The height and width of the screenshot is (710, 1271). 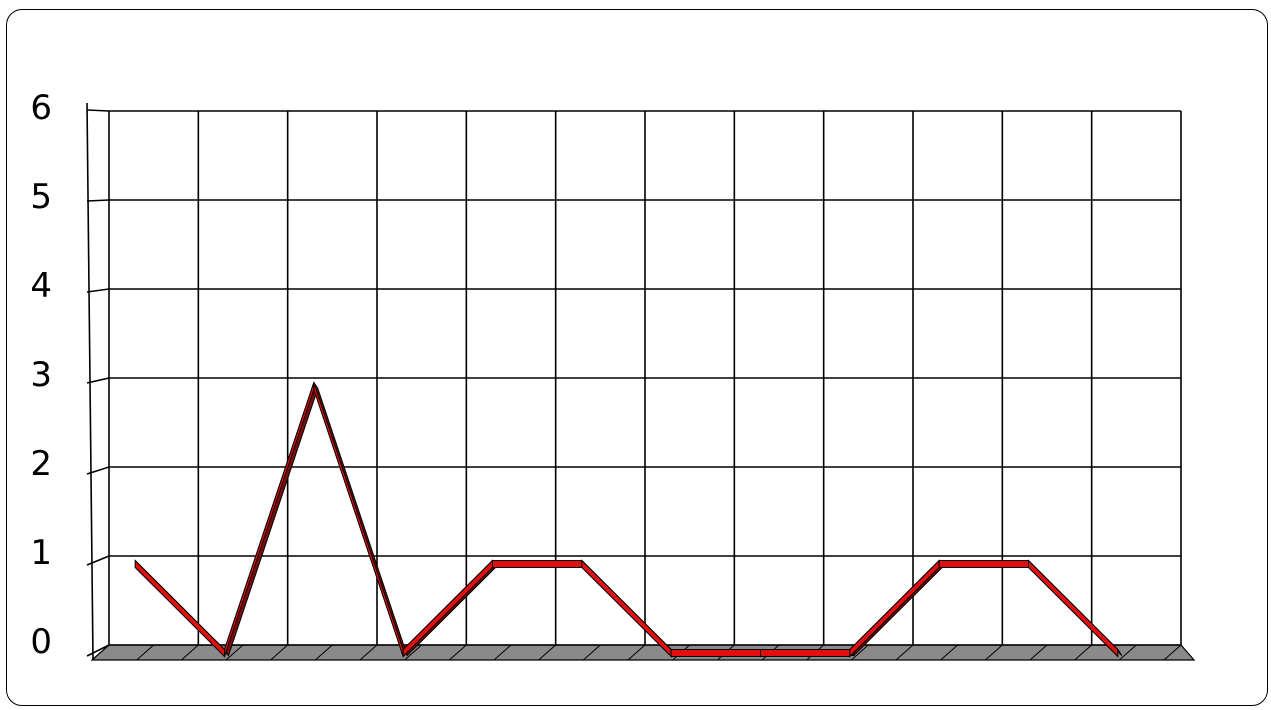 What do you see at coordinates (41, 553) in the screenshot?
I see `y-tick-label: 1` at bounding box center [41, 553].